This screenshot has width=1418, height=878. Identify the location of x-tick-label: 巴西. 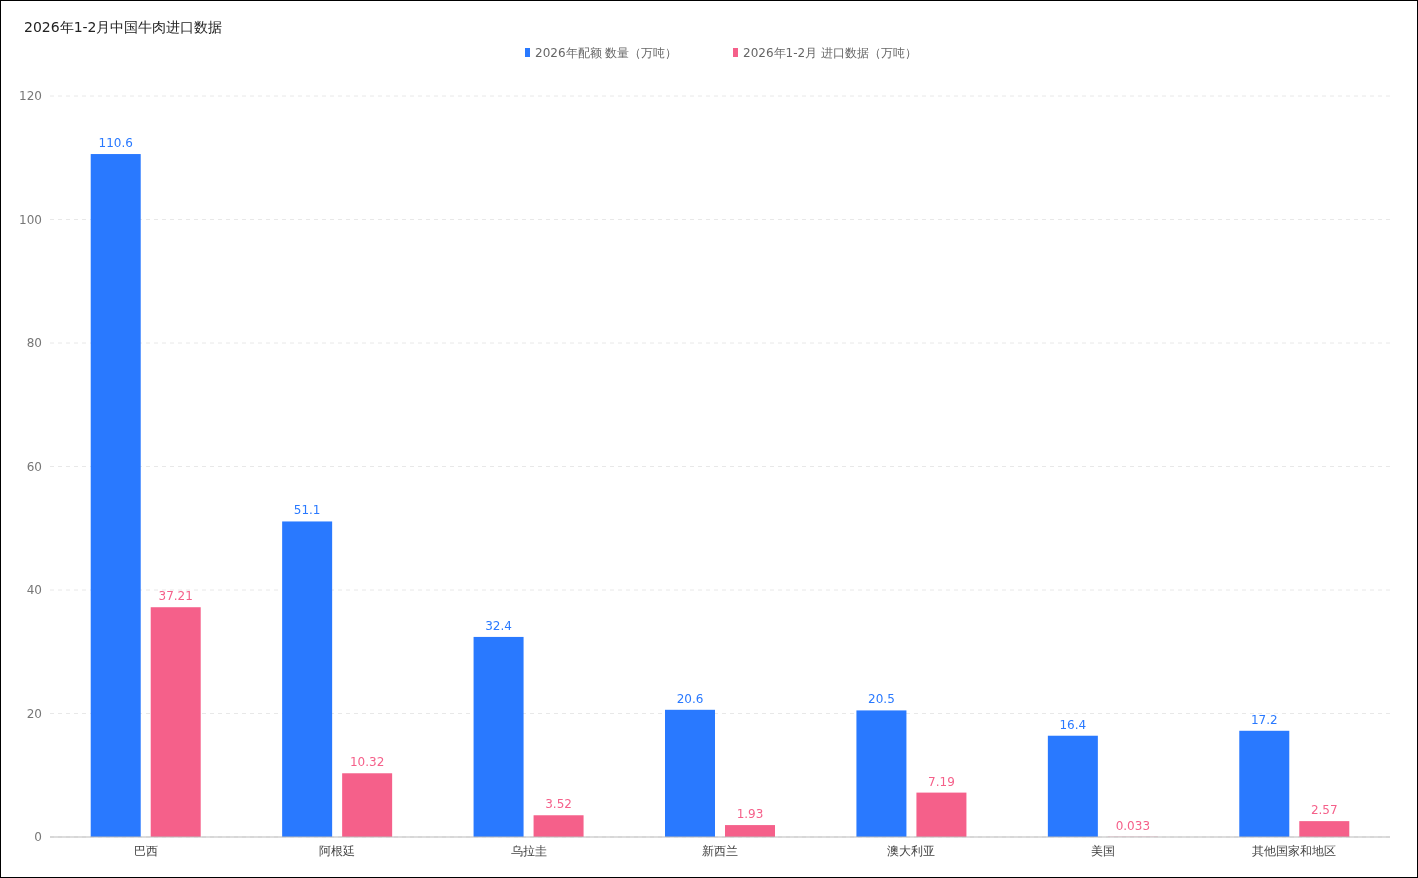
(145, 851).